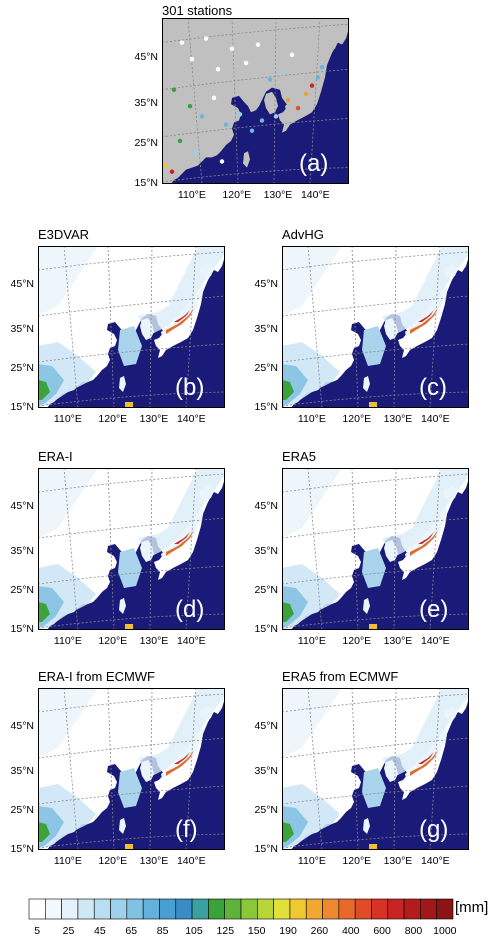  What do you see at coordinates (413, 931) in the screenshot?
I see `colorbar-tick-label: 800` at bounding box center [413, 931].